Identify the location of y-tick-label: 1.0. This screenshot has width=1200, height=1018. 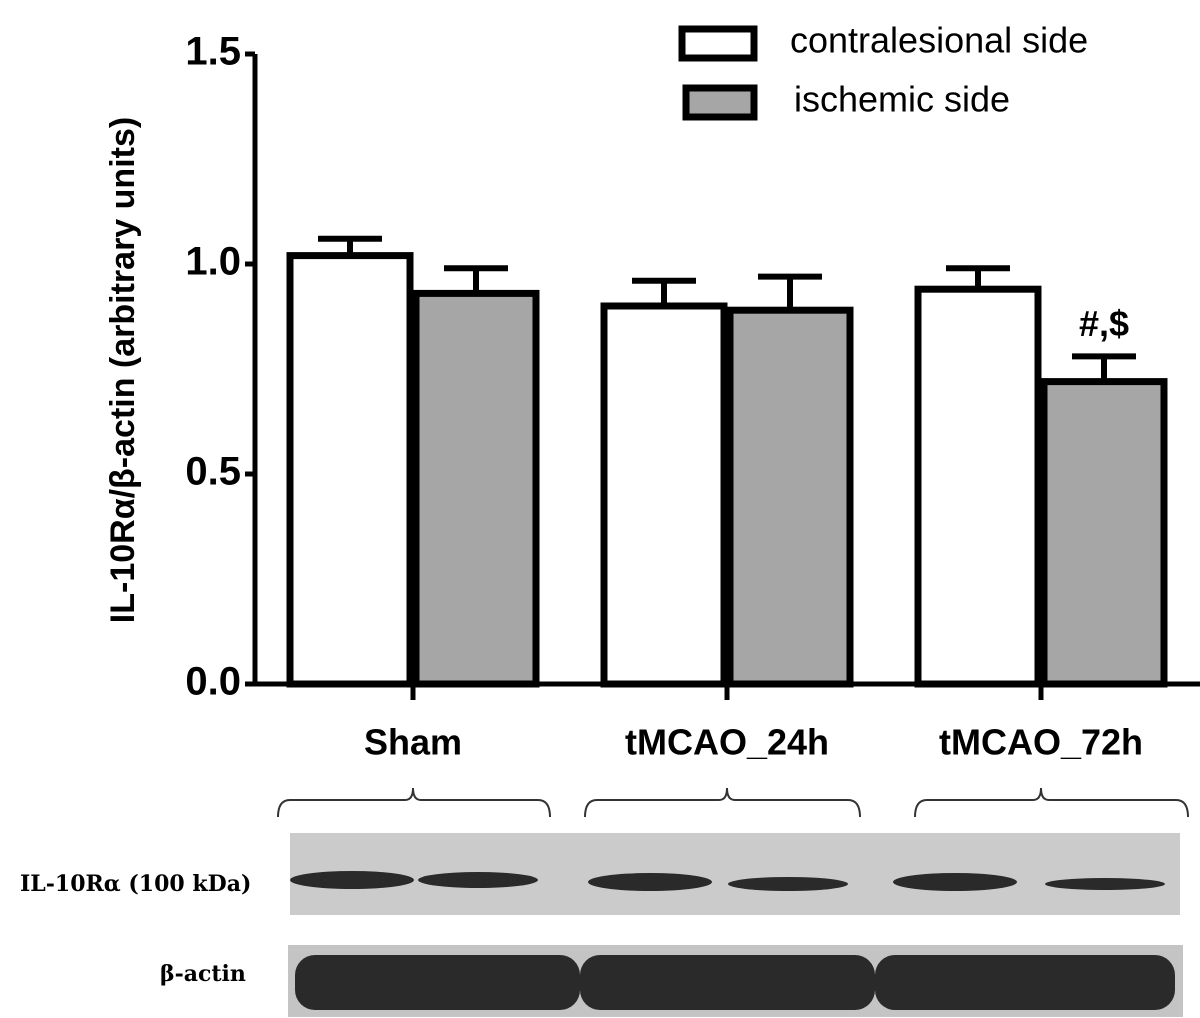
(213, 262).